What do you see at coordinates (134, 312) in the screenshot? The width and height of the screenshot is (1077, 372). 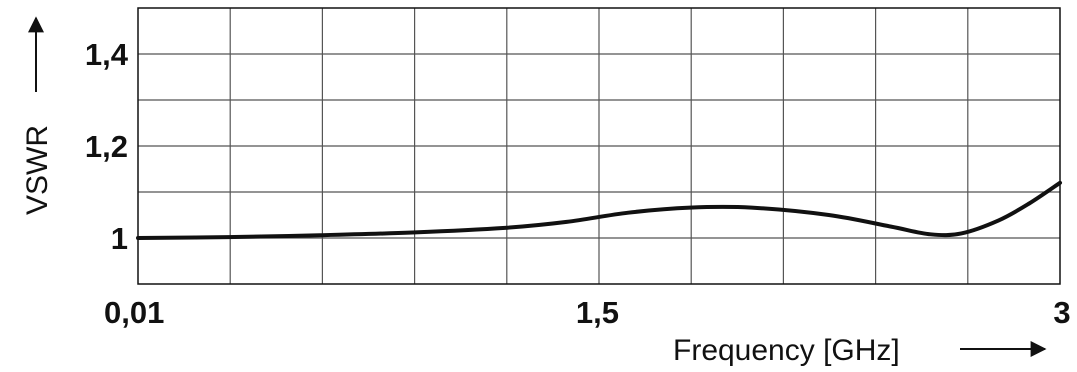 I see `x-tick-label: 0,01` at bounding box center [134, 312].